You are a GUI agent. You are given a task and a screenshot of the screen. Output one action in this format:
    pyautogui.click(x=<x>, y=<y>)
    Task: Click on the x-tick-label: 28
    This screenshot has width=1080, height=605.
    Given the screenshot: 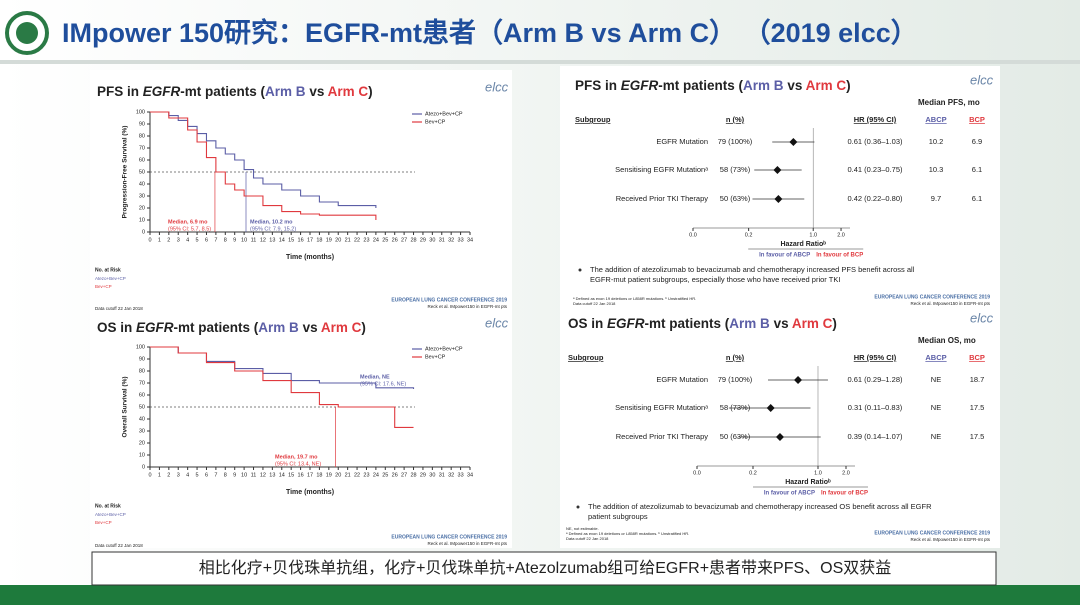 What is the action you would take?
    pyautogui.click(x=413, y=475)
    